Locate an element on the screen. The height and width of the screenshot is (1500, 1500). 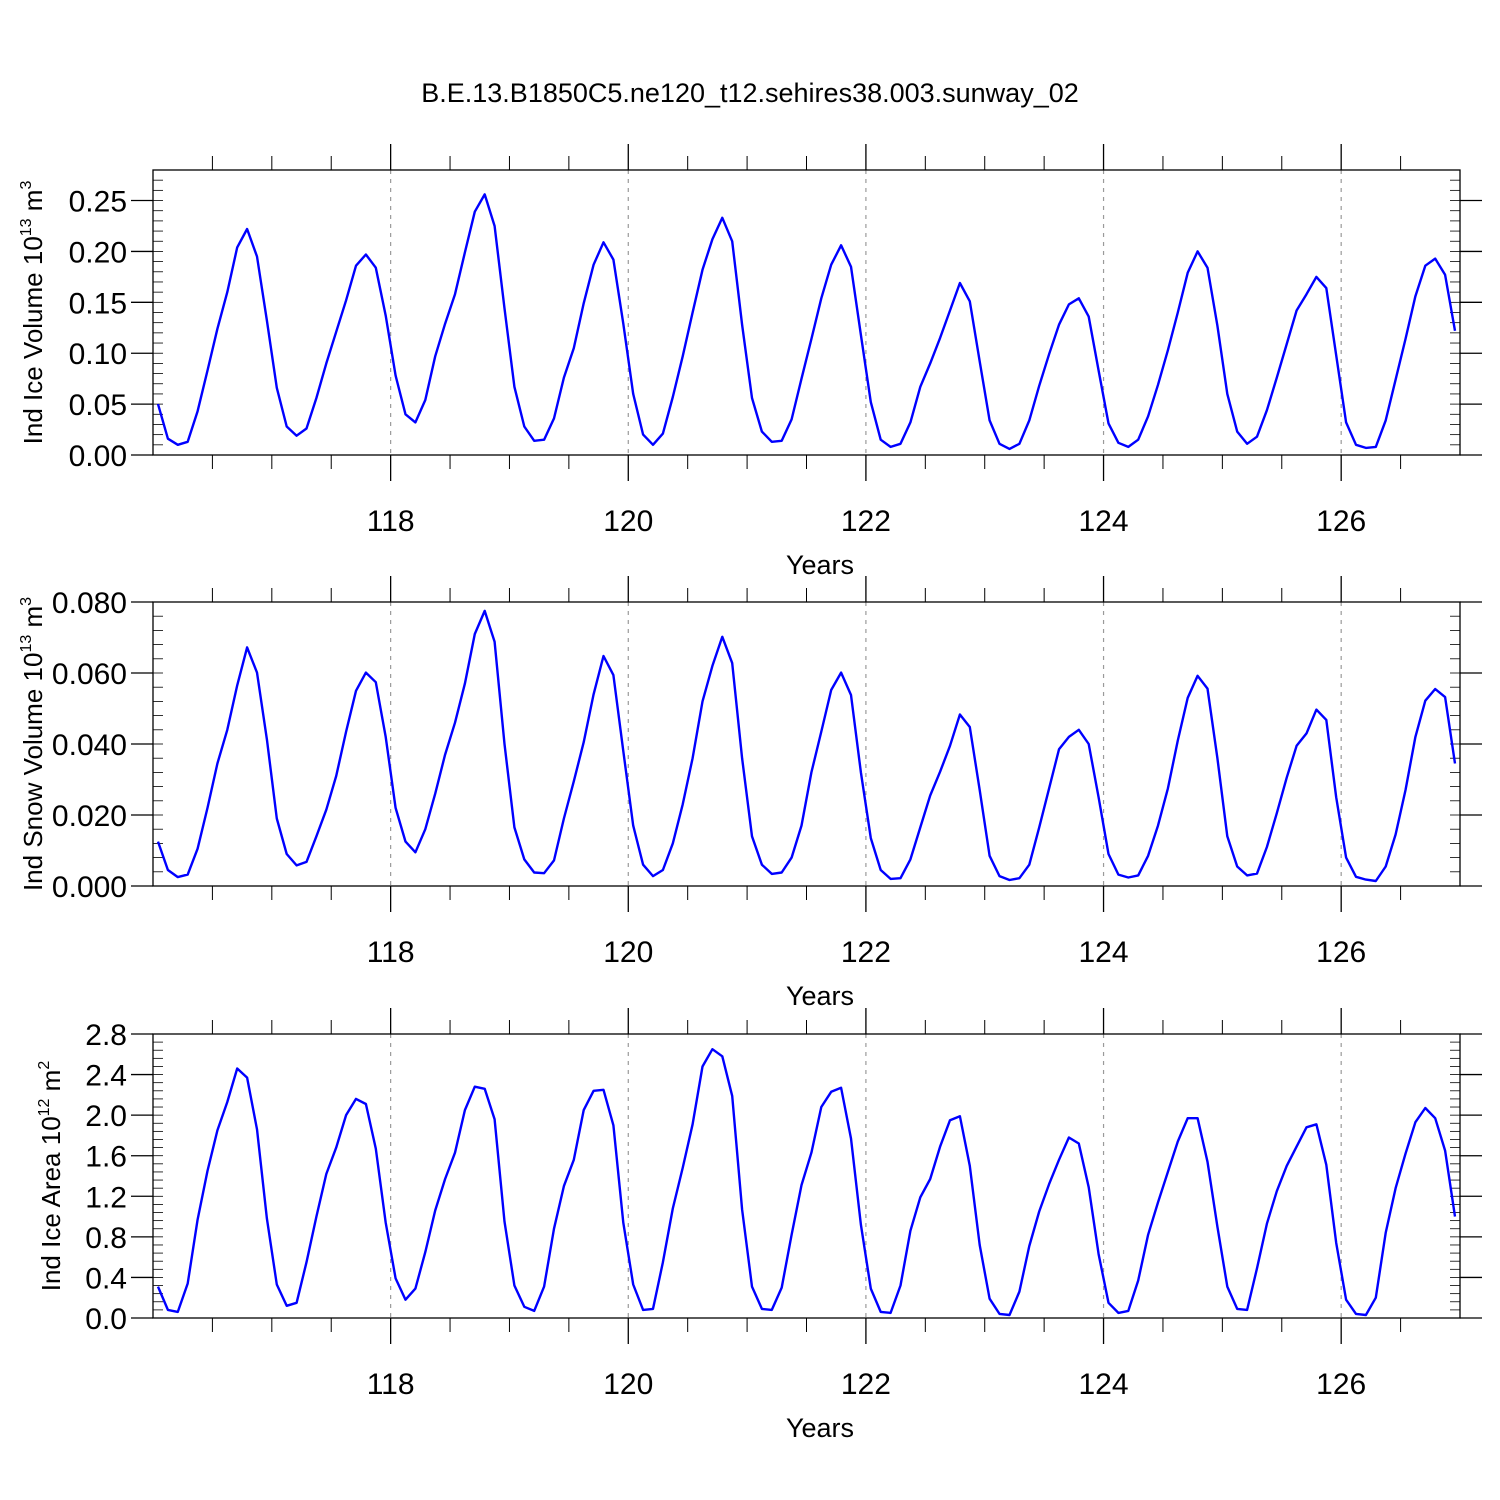
y-tick-label: 1.6 is located at coordinates (106, 1157).